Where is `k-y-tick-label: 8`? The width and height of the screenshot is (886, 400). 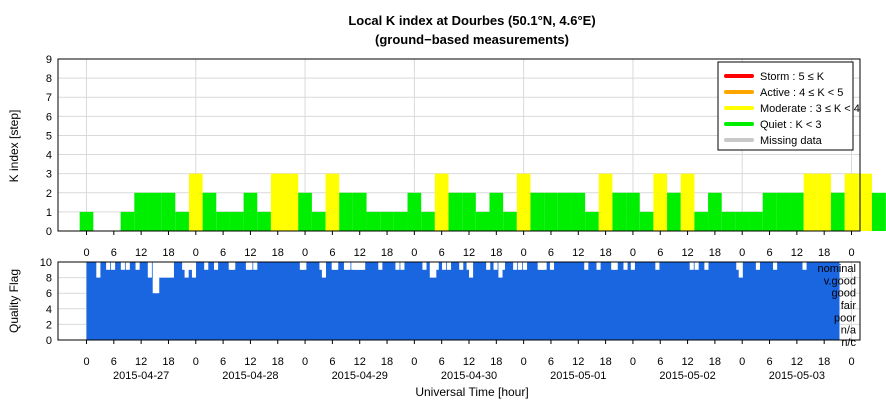
k-y-tick-label: 8 is located at coordinates (49, 79).